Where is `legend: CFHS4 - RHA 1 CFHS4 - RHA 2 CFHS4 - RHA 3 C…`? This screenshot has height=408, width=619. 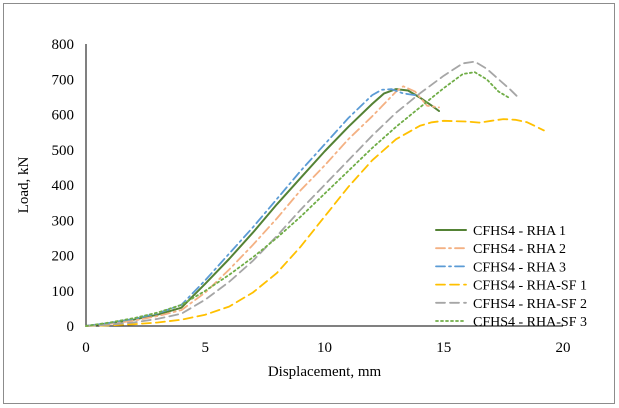 legend: CFHS4 - RHA 1 CFHS4 - RHA 2 CFHS4 - RHA 3 C… is located at coordinates (511, 277).